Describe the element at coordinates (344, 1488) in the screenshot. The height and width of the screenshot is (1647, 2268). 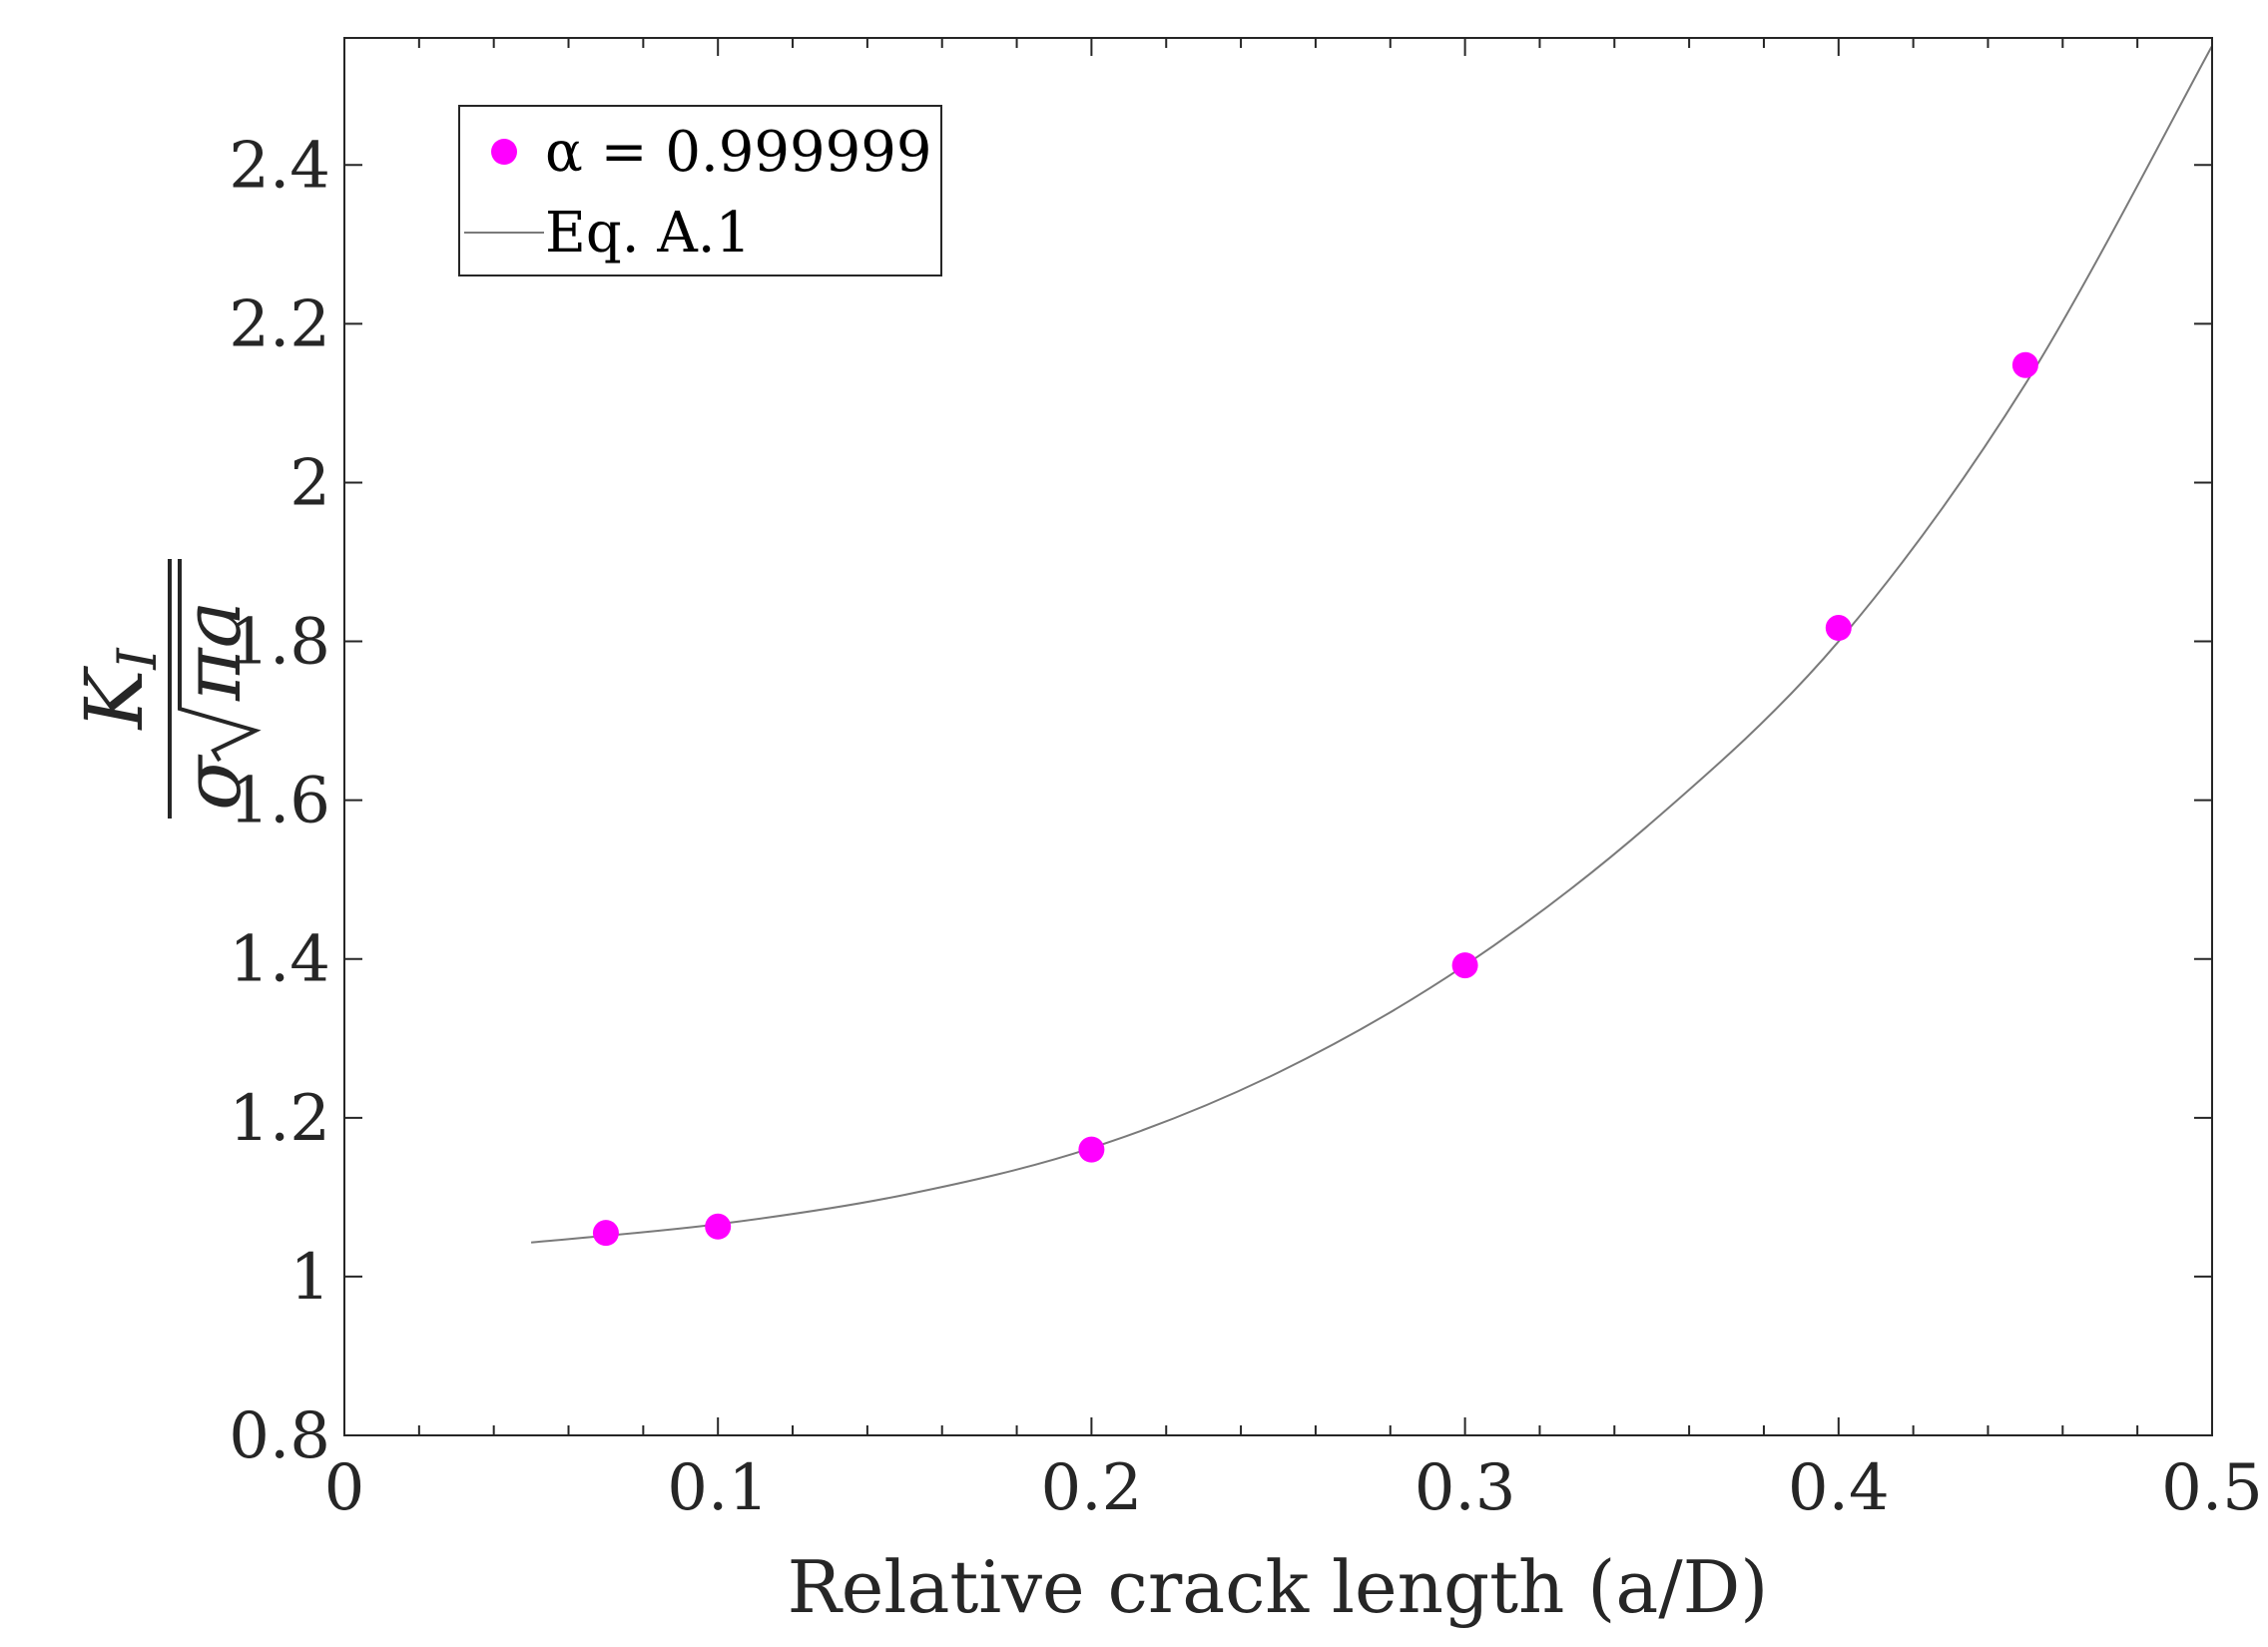
I see `x-tick-label: 0` at that location.